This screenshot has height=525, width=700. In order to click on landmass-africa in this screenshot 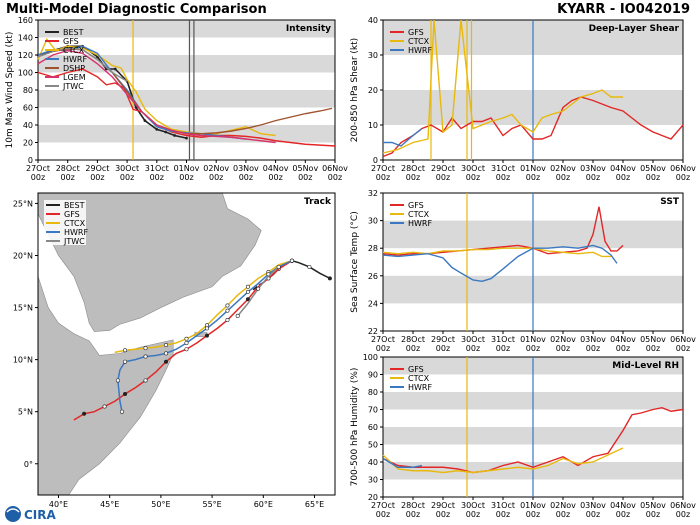, I will do `click(105, 386)`.